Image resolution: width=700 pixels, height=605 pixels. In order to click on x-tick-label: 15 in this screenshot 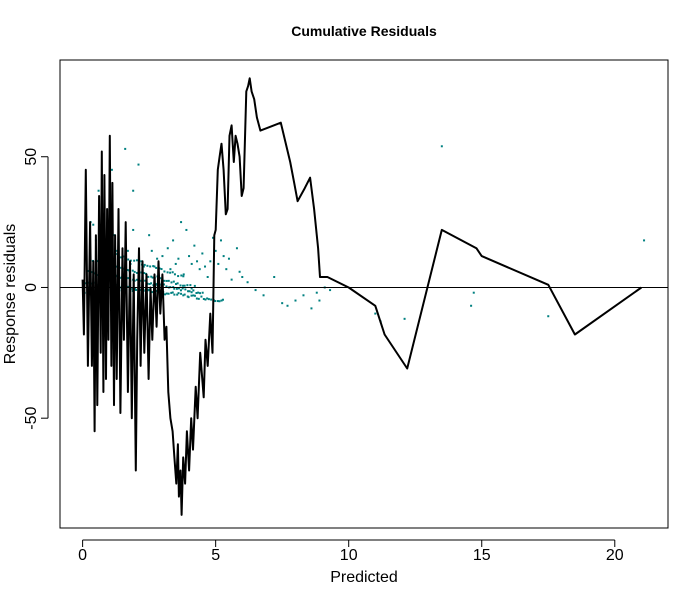, I will do `click(482, 555)`.